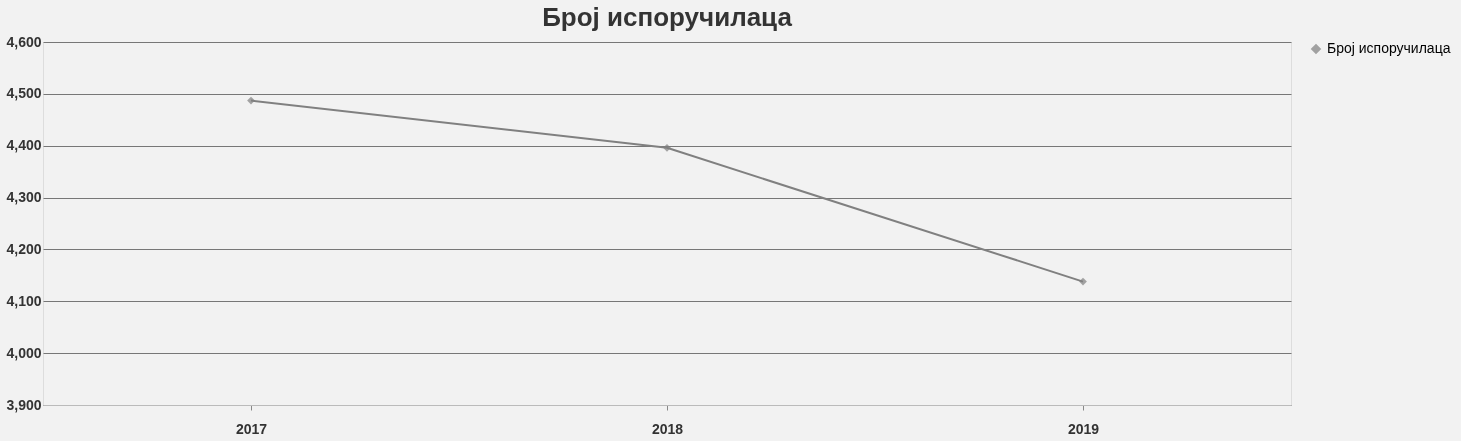 Image resolution: width=1461 pixels, height=441 pixels. What do you see at coordinates (24, 300) in the screenshot?
I see `y-tick-label: 4,100` at bounding box center [24, 300].